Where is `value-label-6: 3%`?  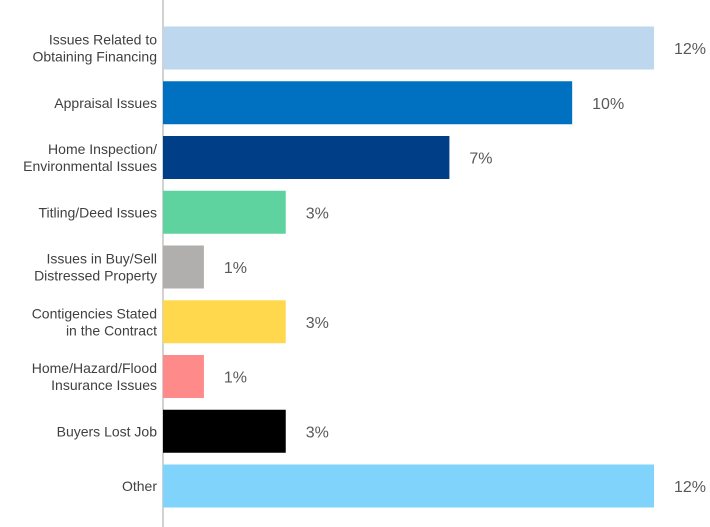 value-label-6: 3% is located at coordinates (317, 323).